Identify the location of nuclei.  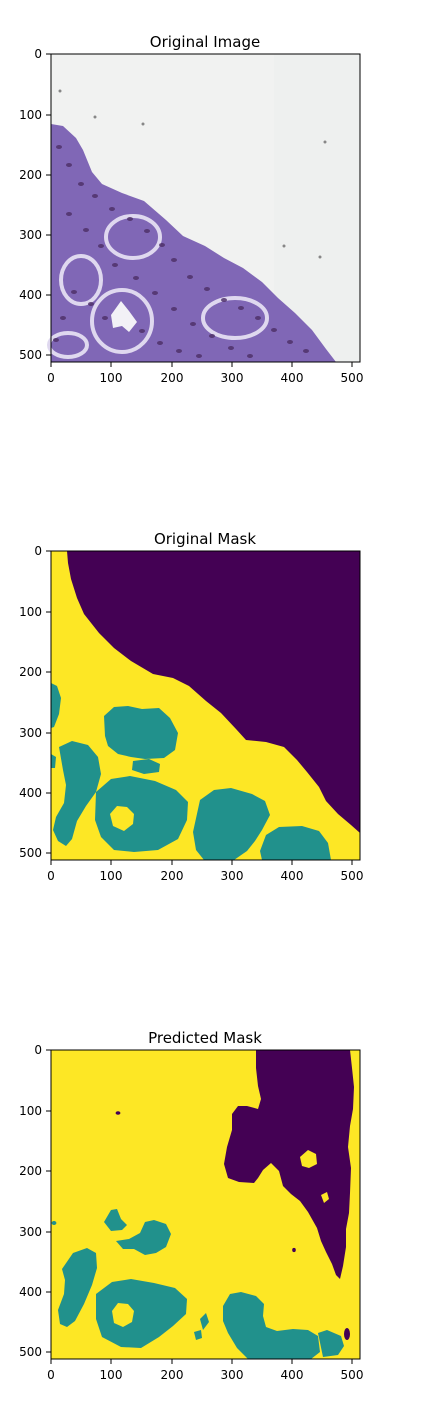
(181, 251).